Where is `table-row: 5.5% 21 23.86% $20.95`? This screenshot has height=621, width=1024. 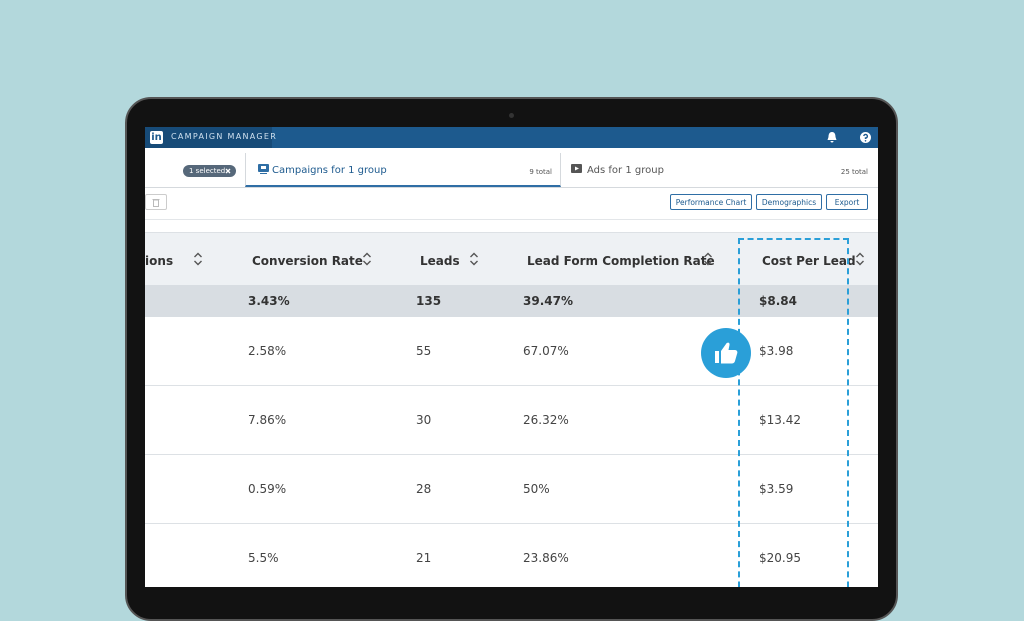
table-row: 5.5% 21 23.86% $20.95 is located at coordinates (511, 555).